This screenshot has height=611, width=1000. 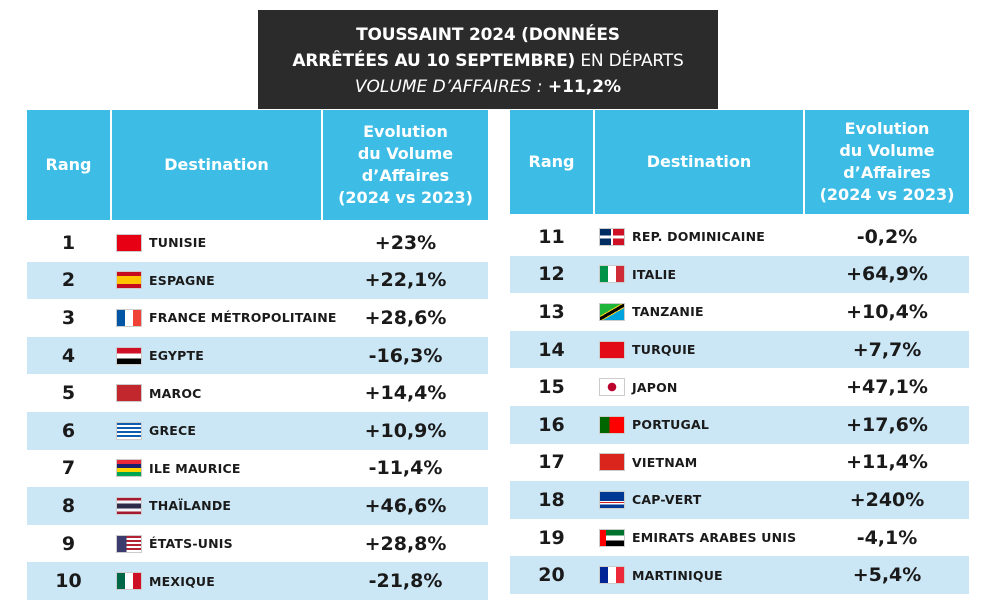 I want to click on destination-name: FRANCE MÉTROPOLITAINE, so click(x=243, y=318).